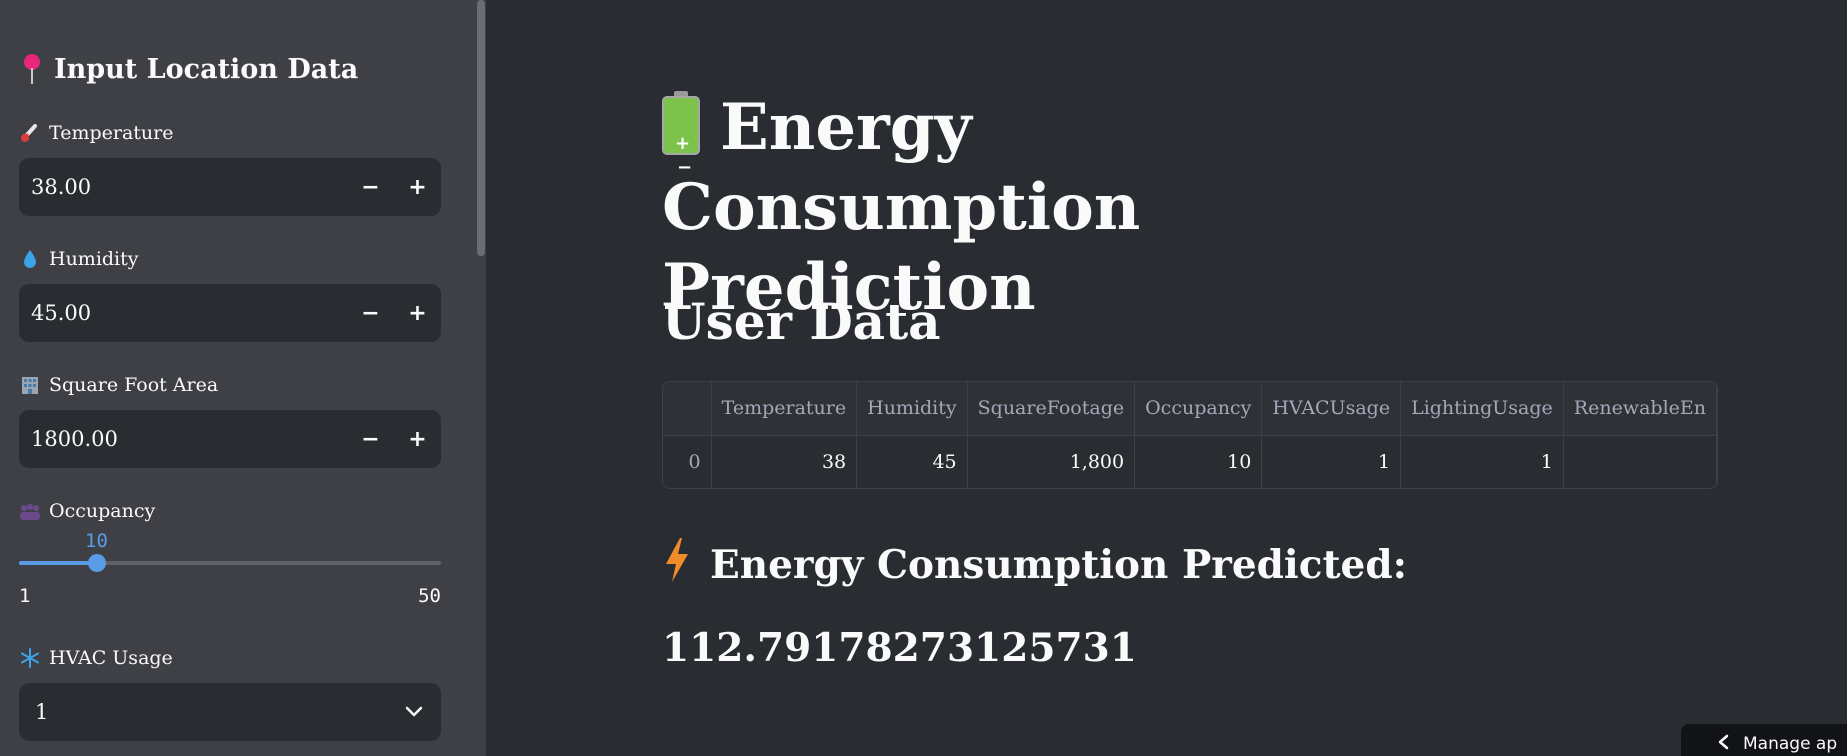  I want to click on humidity-field: Humidity 45.00 − +, so click(230, 294).